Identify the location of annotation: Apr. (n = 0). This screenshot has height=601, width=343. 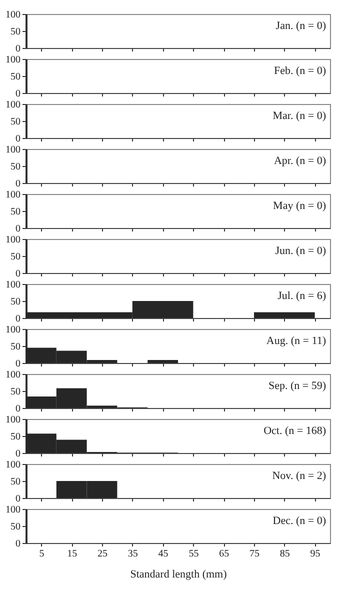
(300, 161).